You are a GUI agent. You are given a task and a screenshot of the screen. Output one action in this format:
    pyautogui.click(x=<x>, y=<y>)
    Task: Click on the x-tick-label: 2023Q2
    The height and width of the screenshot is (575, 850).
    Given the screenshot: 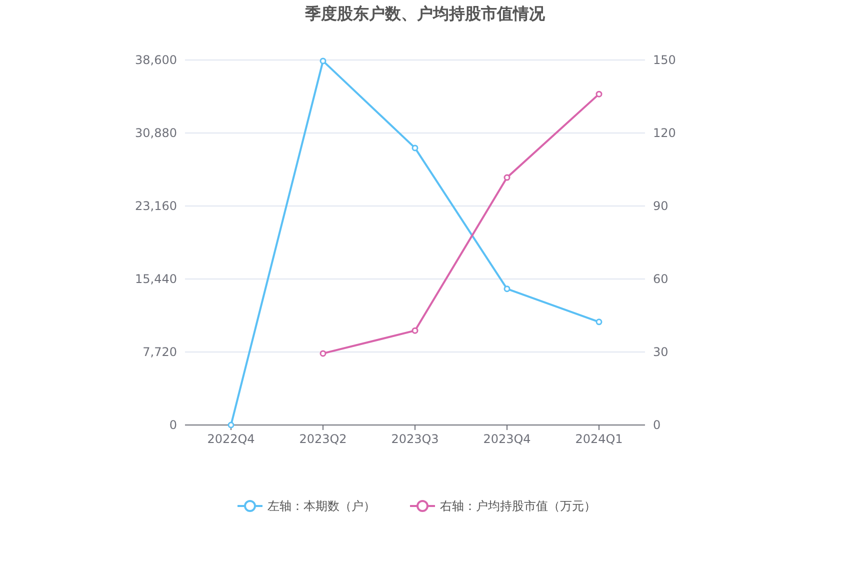 What is the action you would take?
    pyautogui.click(x=323, y=439)
    